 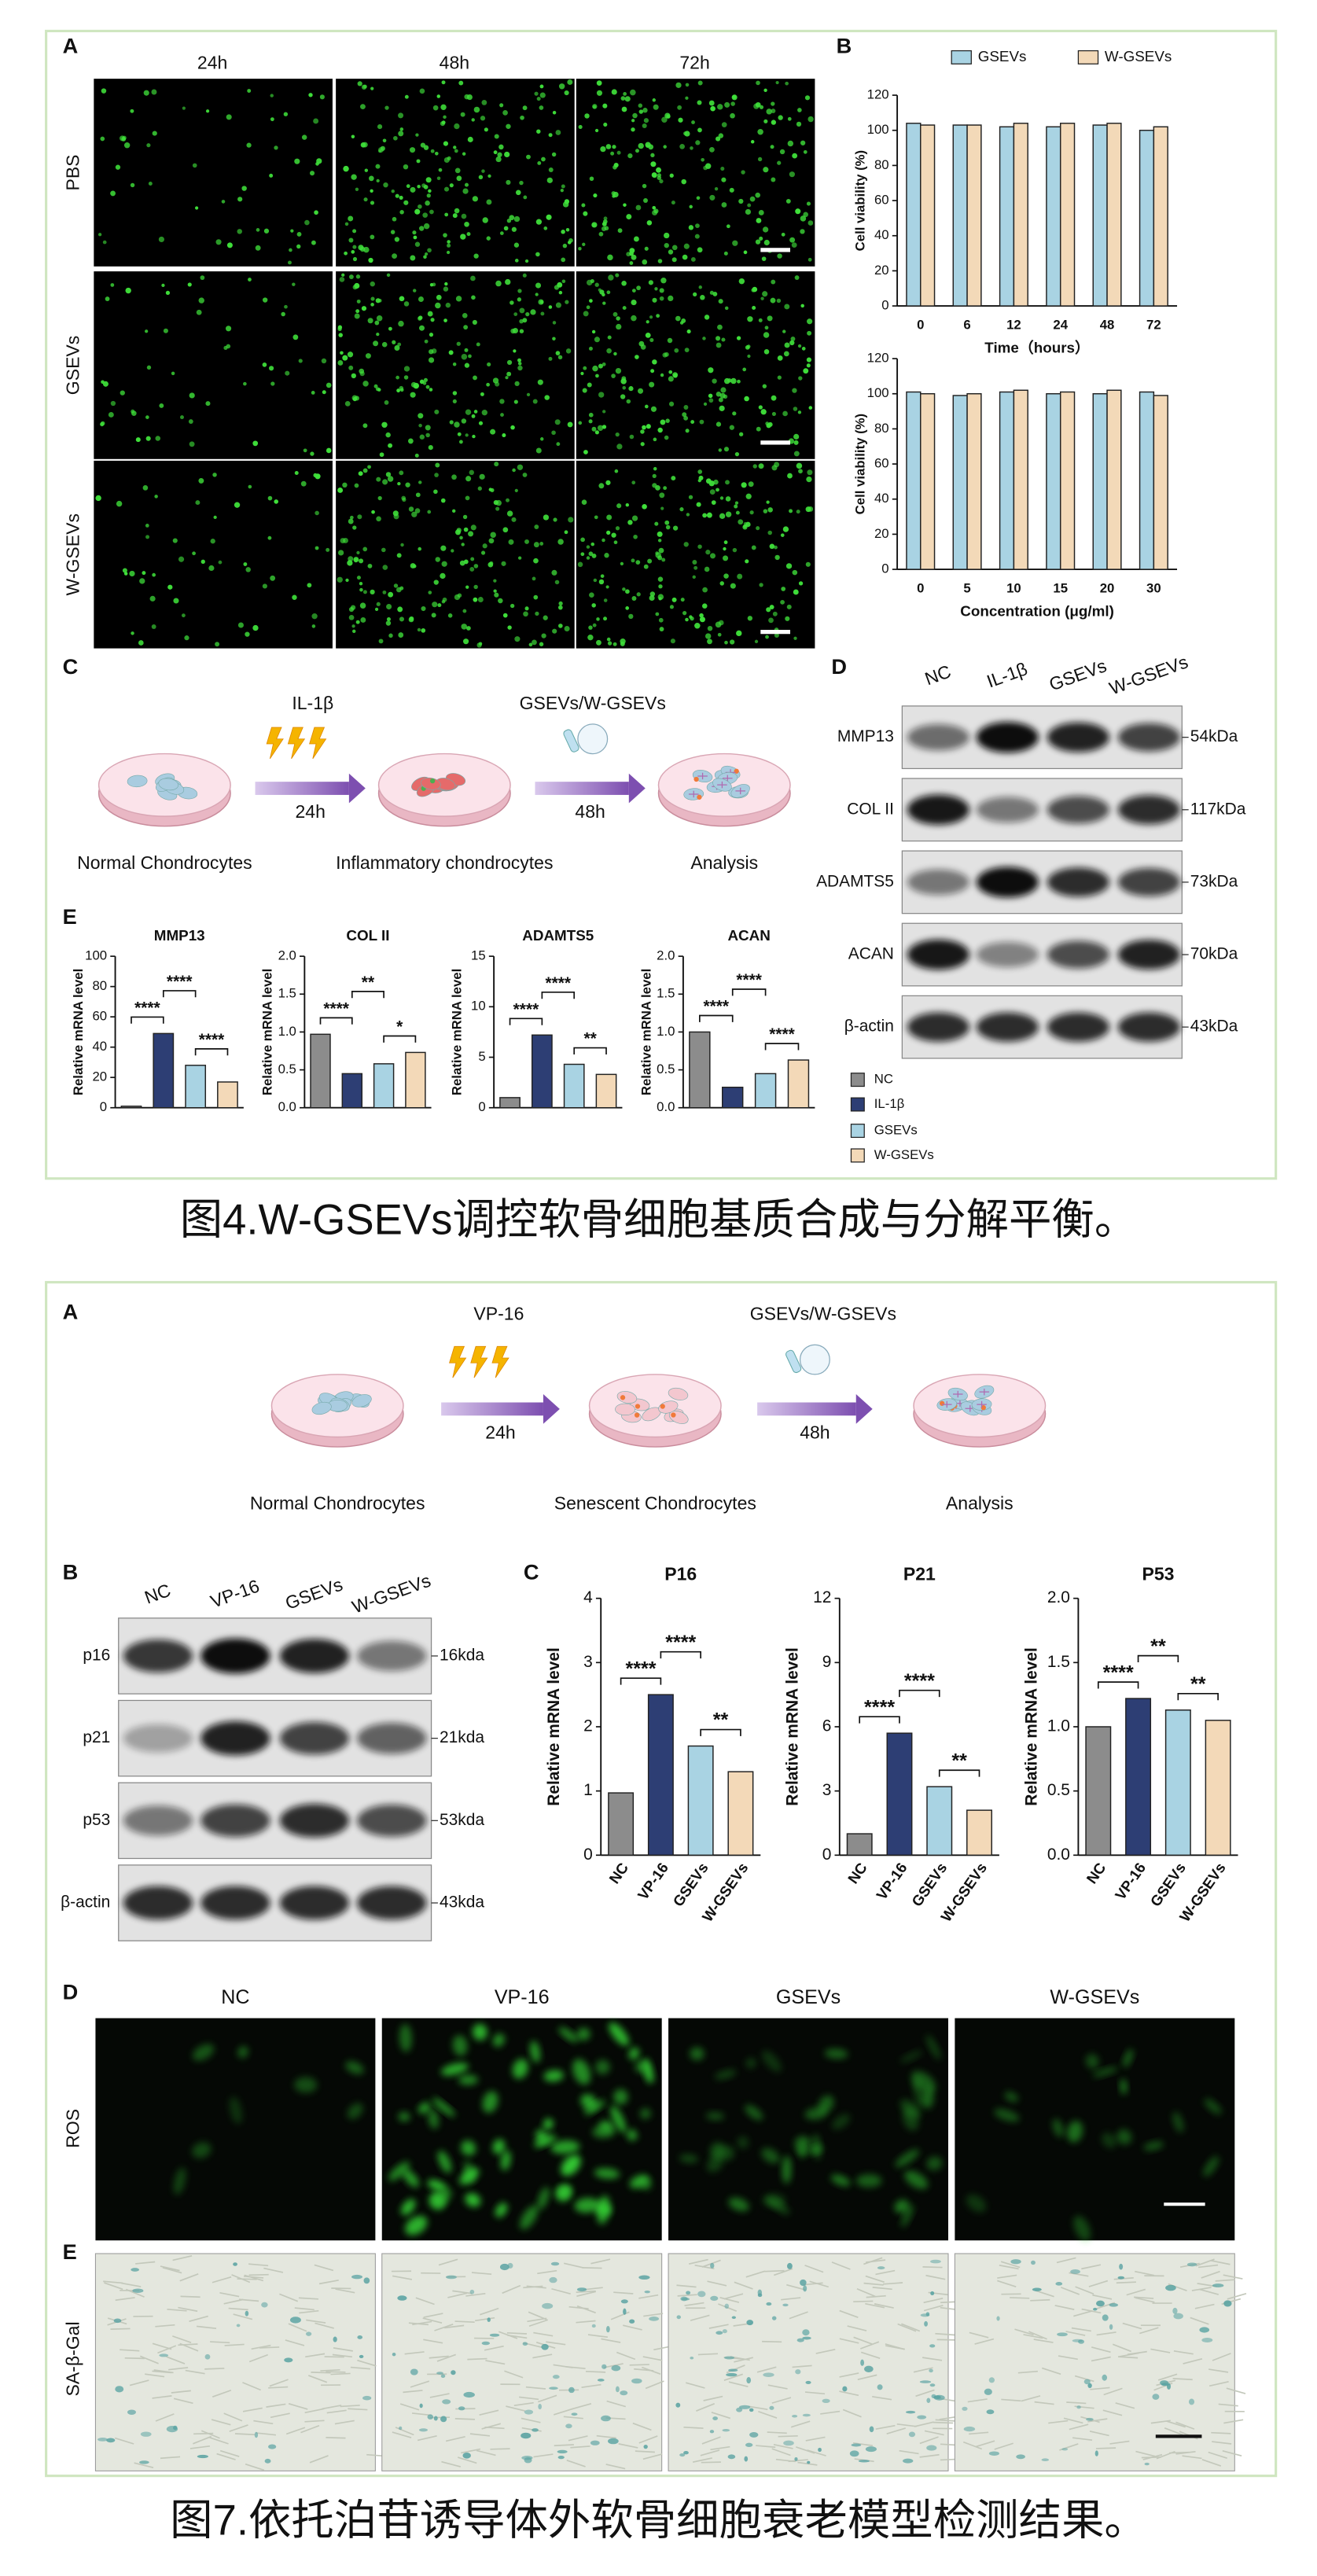 What do you see at coordinates (645, 1032) in the screenshot?
I see `y-axis-label: Relative mRNA level` at bounding box center [645, 1032].